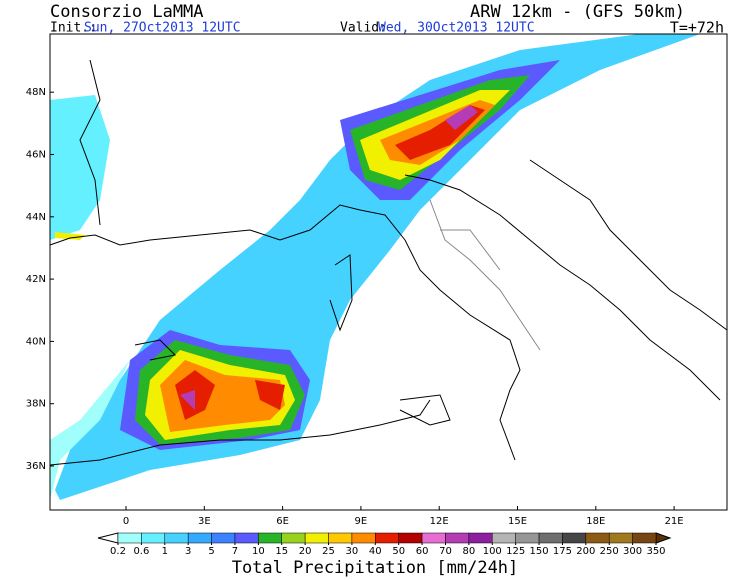  I want to click on colorbar-title: Total Precipitation [mm/24h], so click(375, 568).